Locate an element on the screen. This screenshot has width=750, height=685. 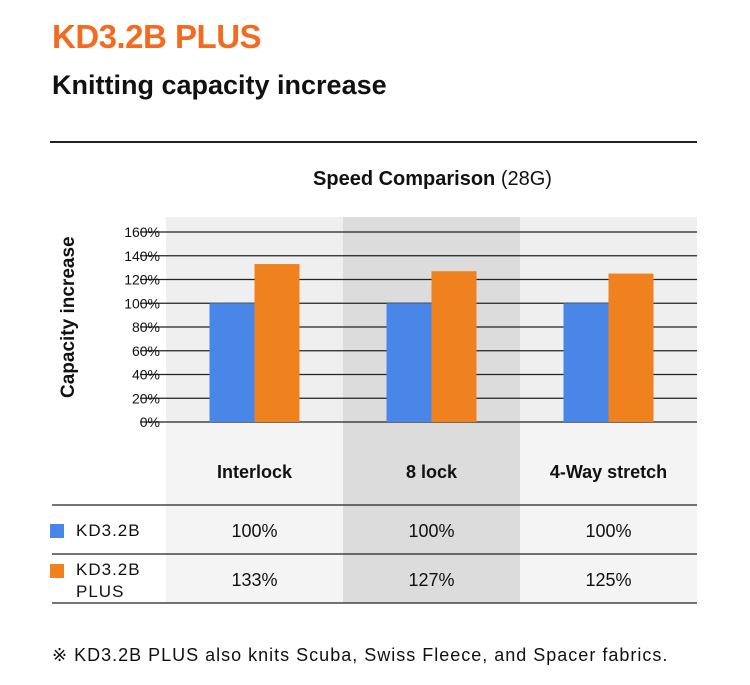
y-tick-label: 140% is located at coordinates (142, 256).